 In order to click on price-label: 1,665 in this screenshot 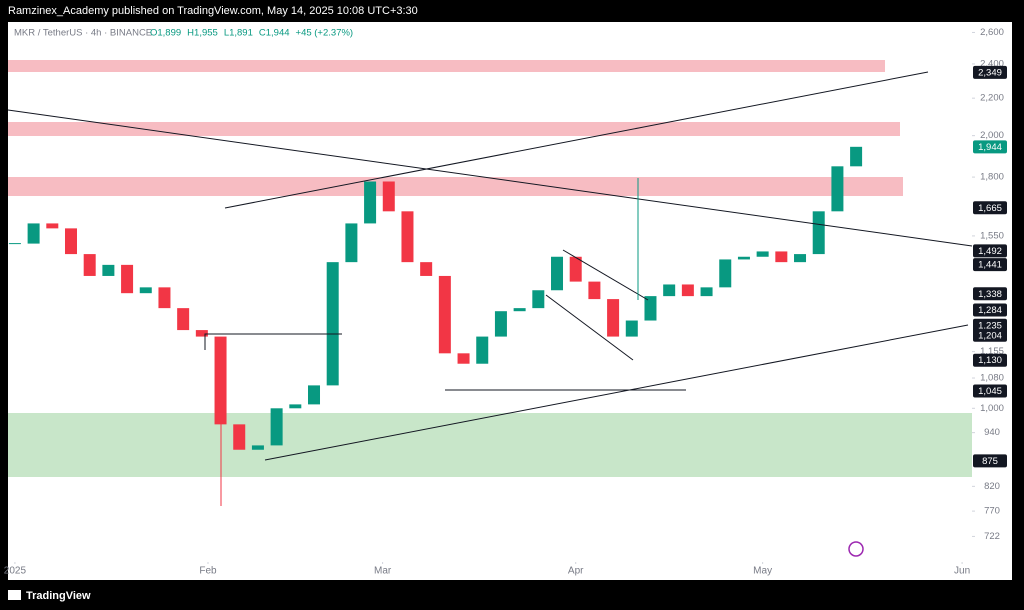, I will do `click(990, 208)`.